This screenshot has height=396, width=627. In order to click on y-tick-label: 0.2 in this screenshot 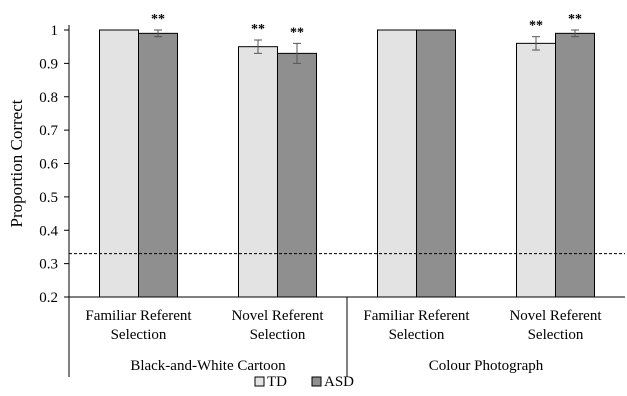, I will do `click(48, 298)`.